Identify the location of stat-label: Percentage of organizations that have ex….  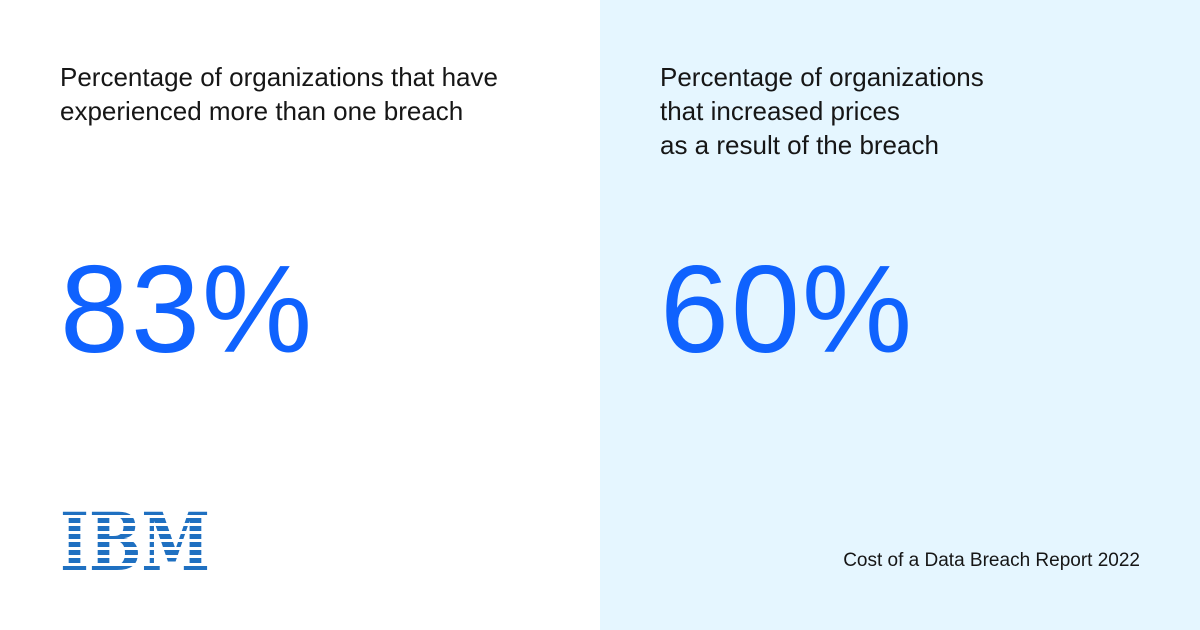
(279, 94).